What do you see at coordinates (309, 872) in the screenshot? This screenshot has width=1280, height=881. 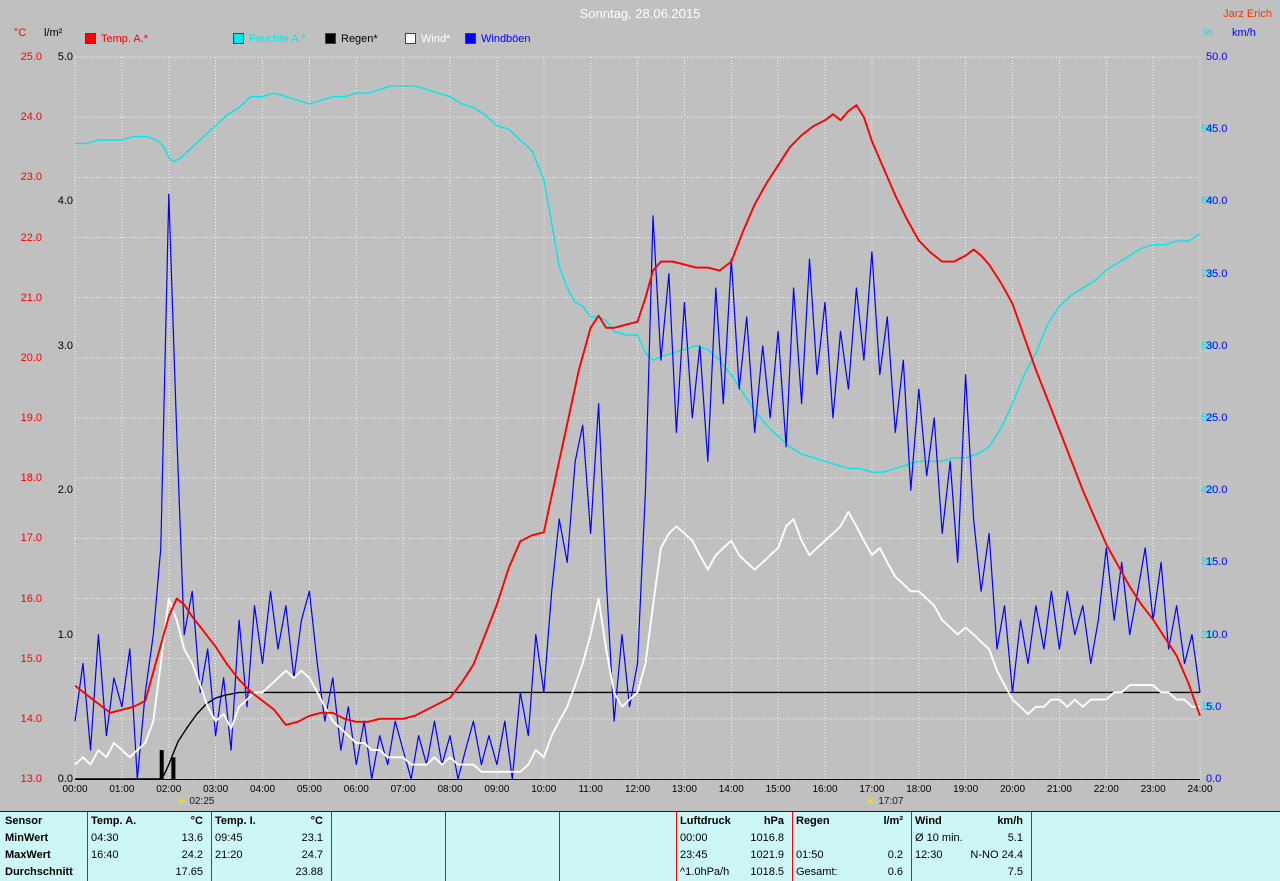 I see `table-cell-value: 23.88` at bounding box center [309, 872].